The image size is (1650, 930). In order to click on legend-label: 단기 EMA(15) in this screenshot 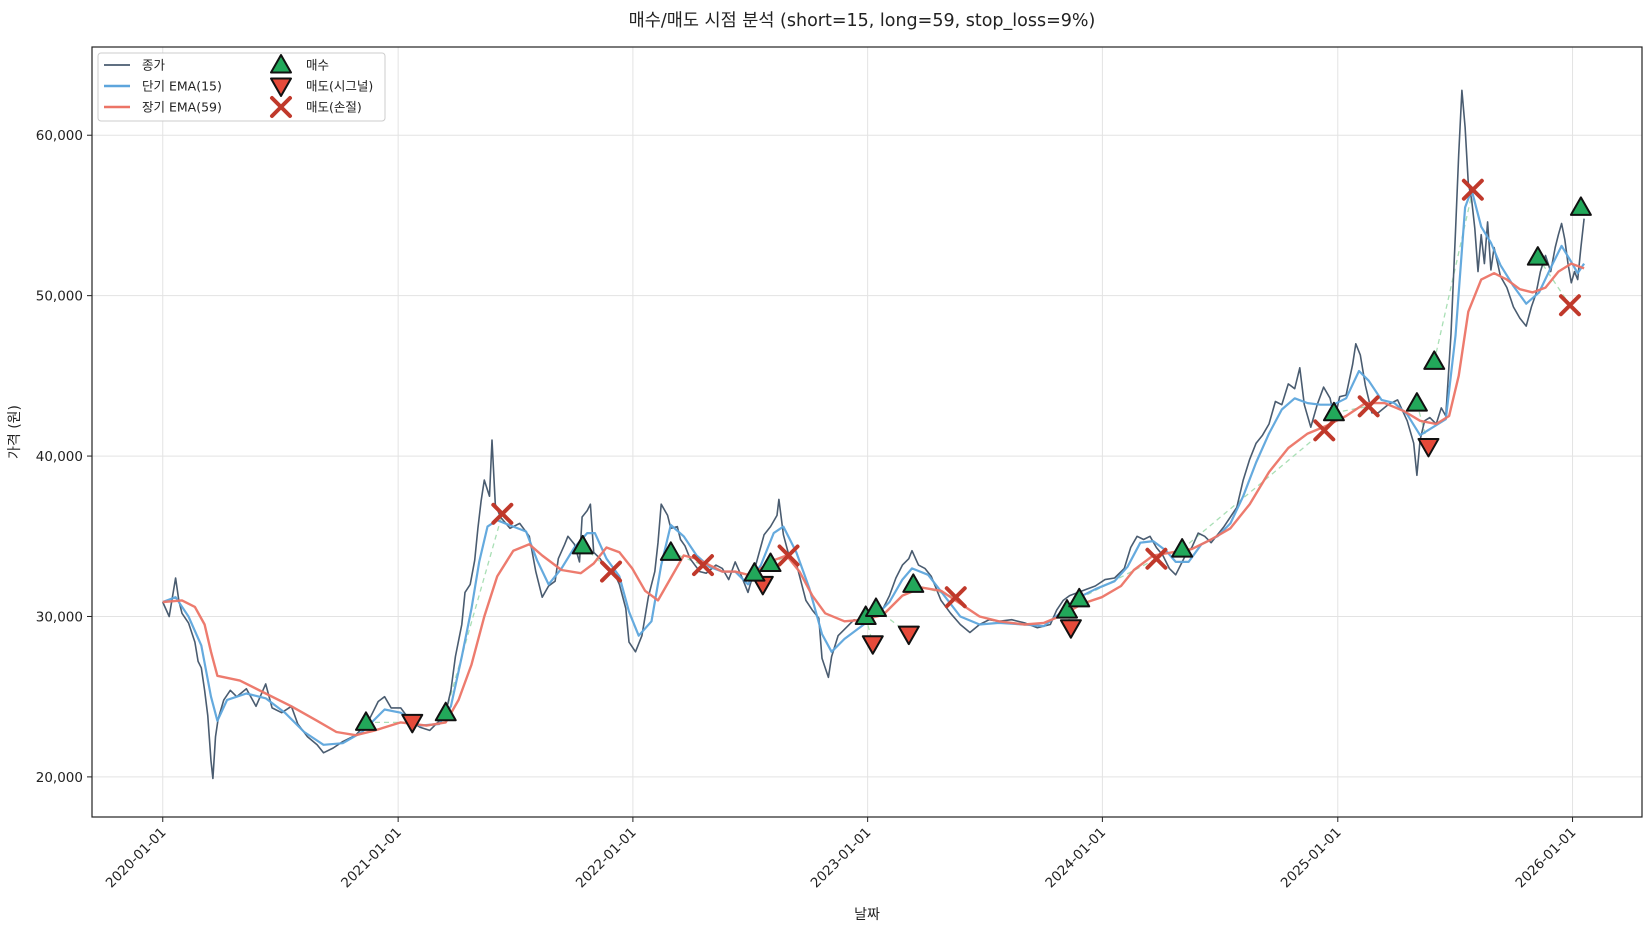, I will do `click(182, 86)`.